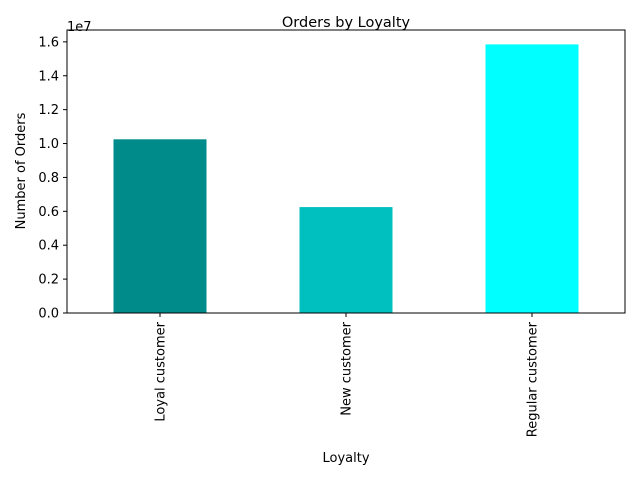 This screenshot has height=480, width=640. I want to click on bar-loyal-customer, so click(160, 226).